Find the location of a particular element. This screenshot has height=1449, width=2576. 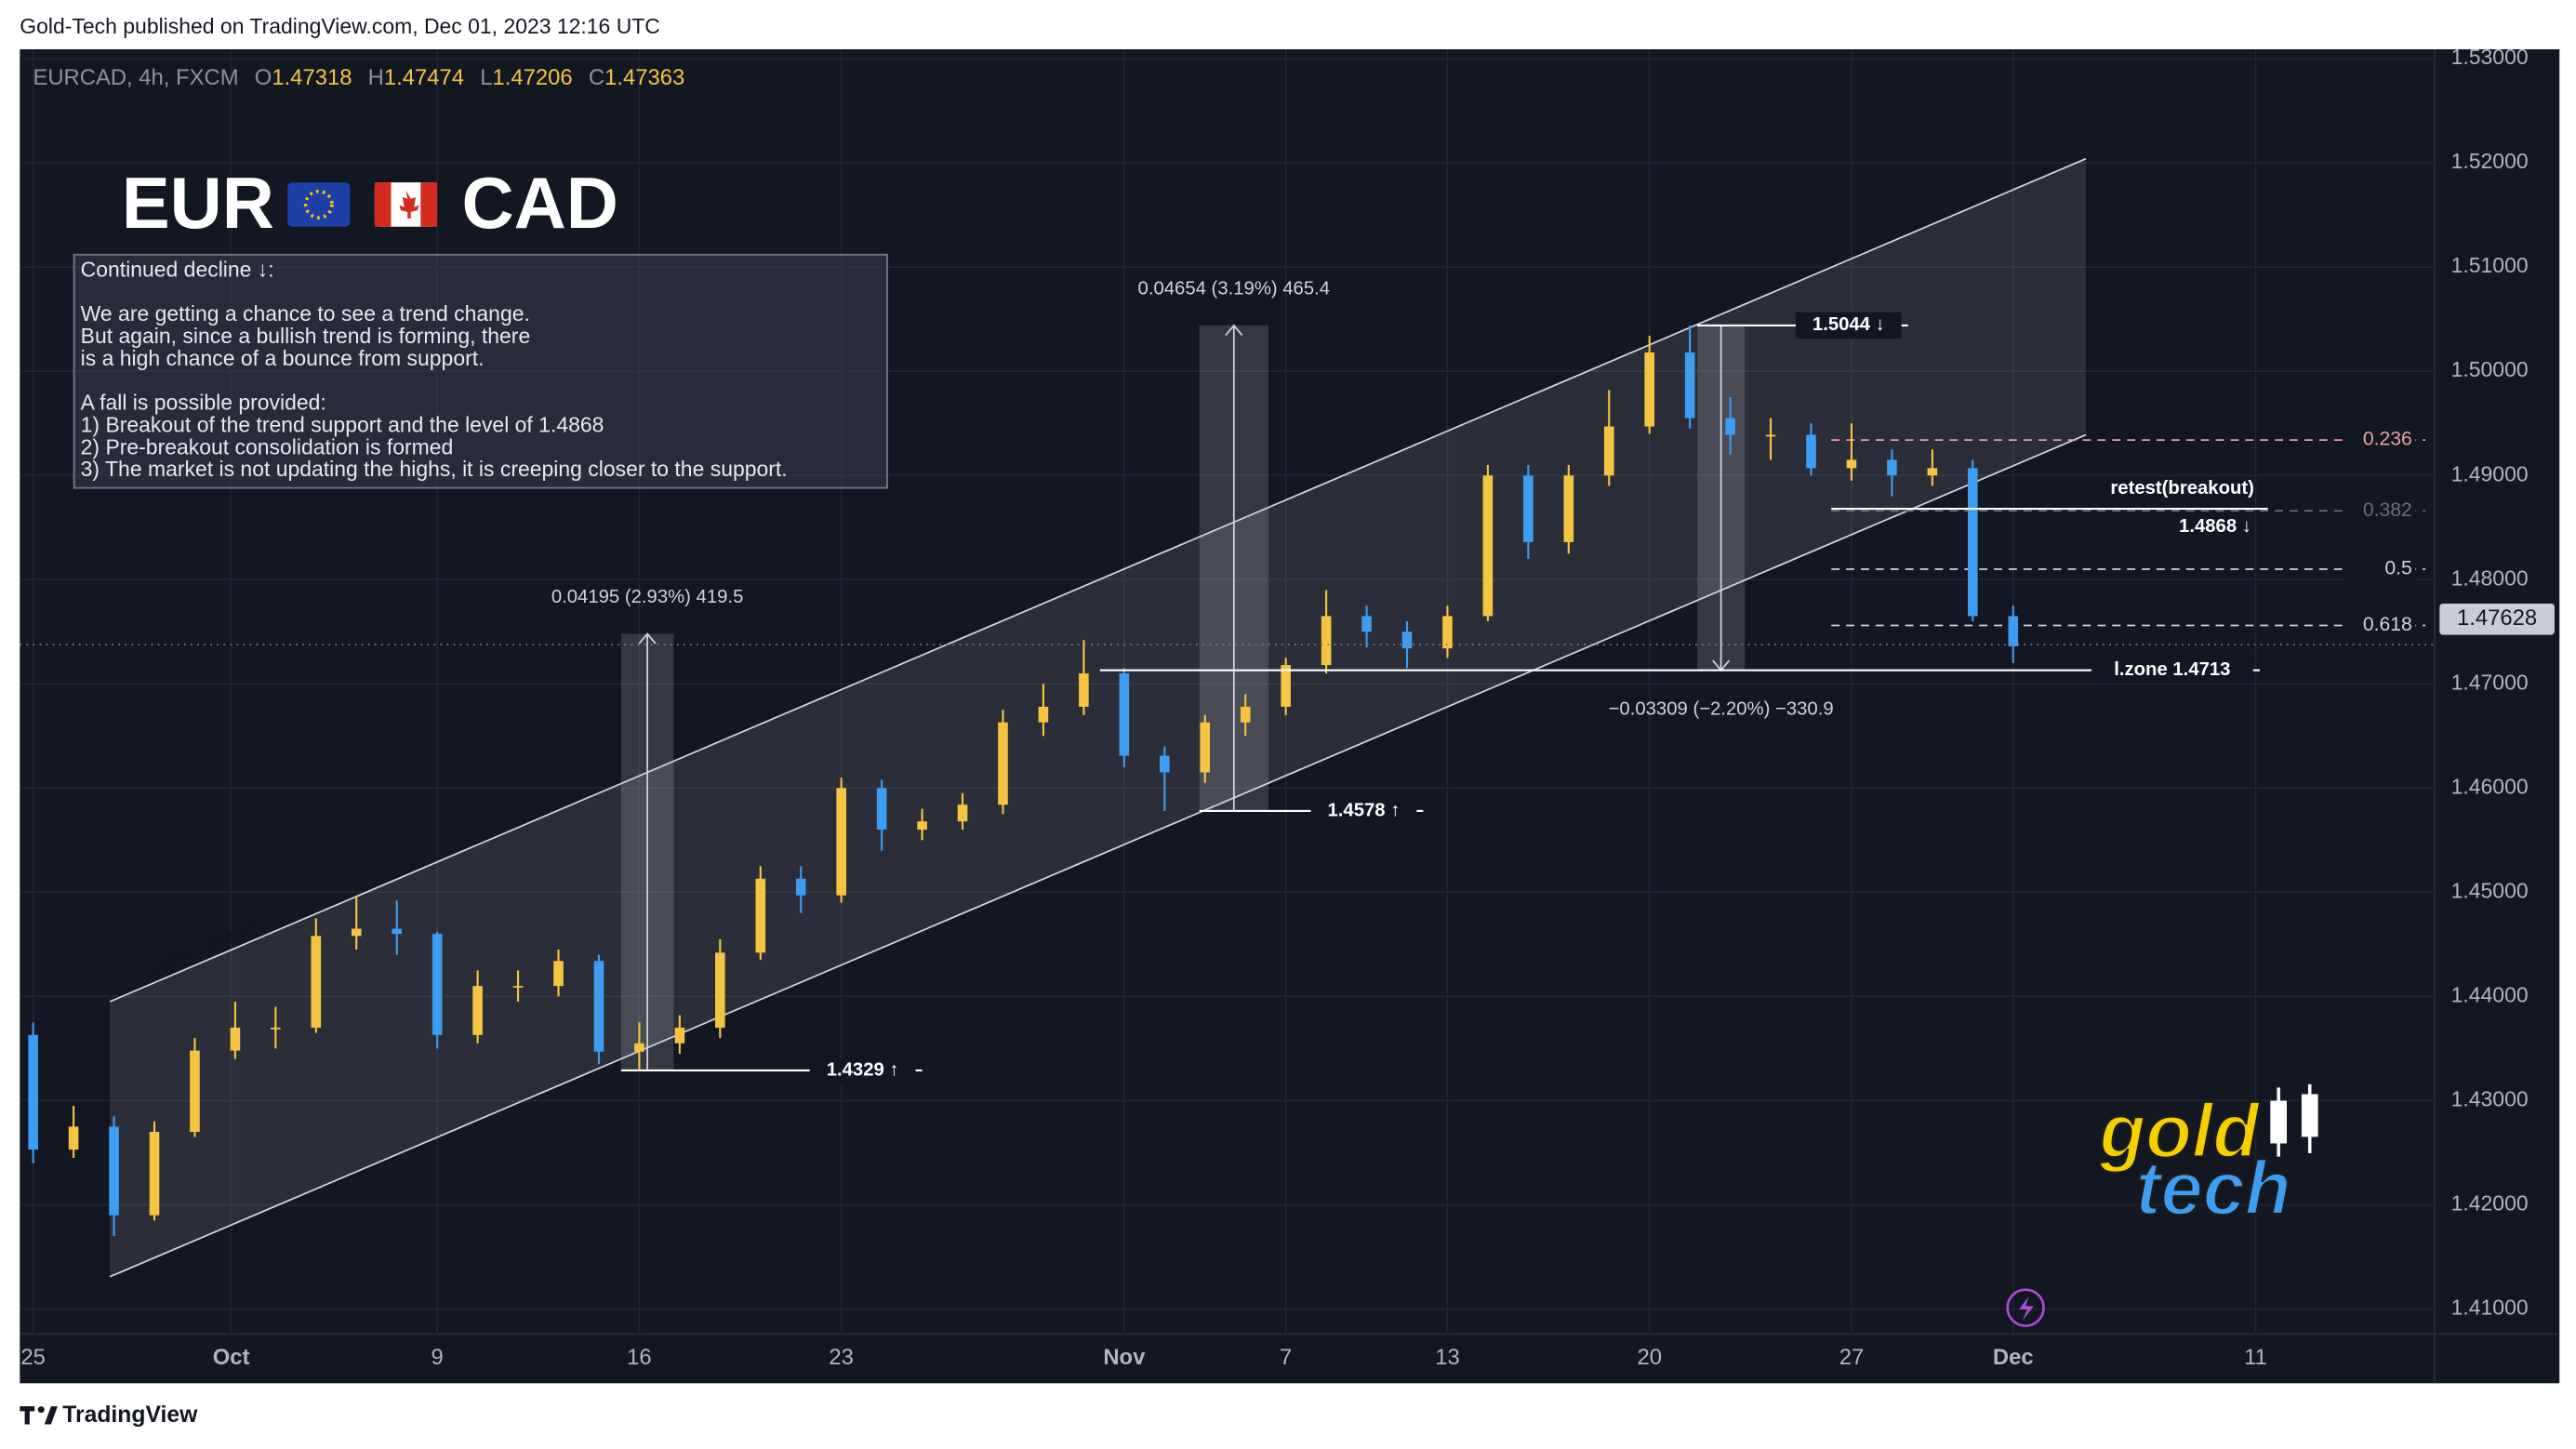

alert-bolt is located at coordinates (2026, 1309).